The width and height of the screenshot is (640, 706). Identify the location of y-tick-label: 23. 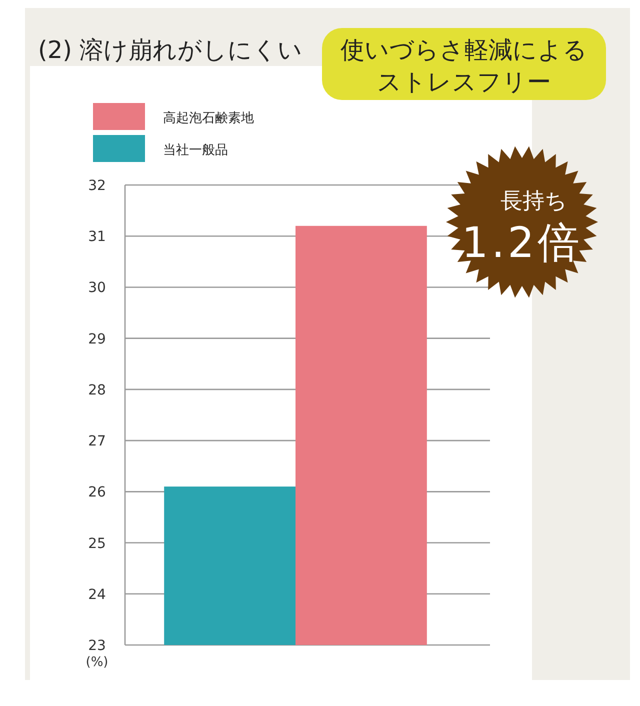
(97, 646).